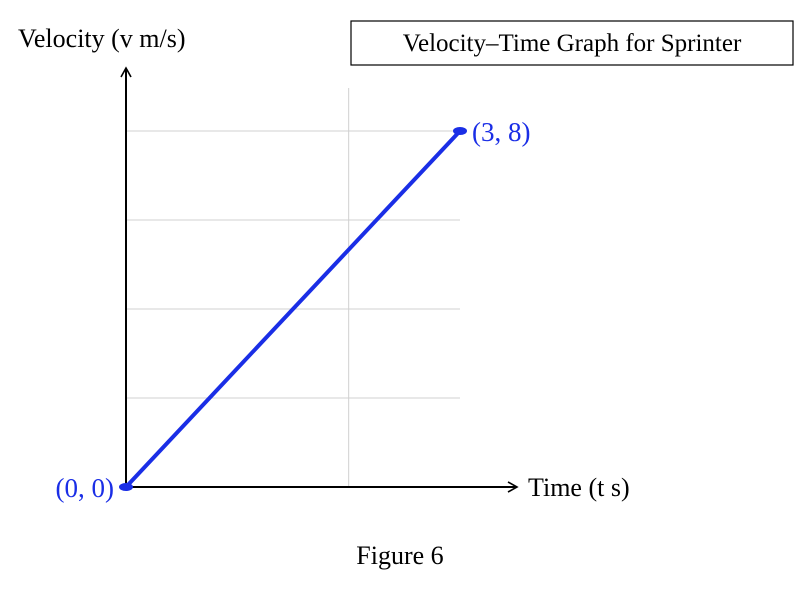  Describe the element at coordinates (399, 555) in the screenshot. I see `figure-caption: Figure 6` at that location.